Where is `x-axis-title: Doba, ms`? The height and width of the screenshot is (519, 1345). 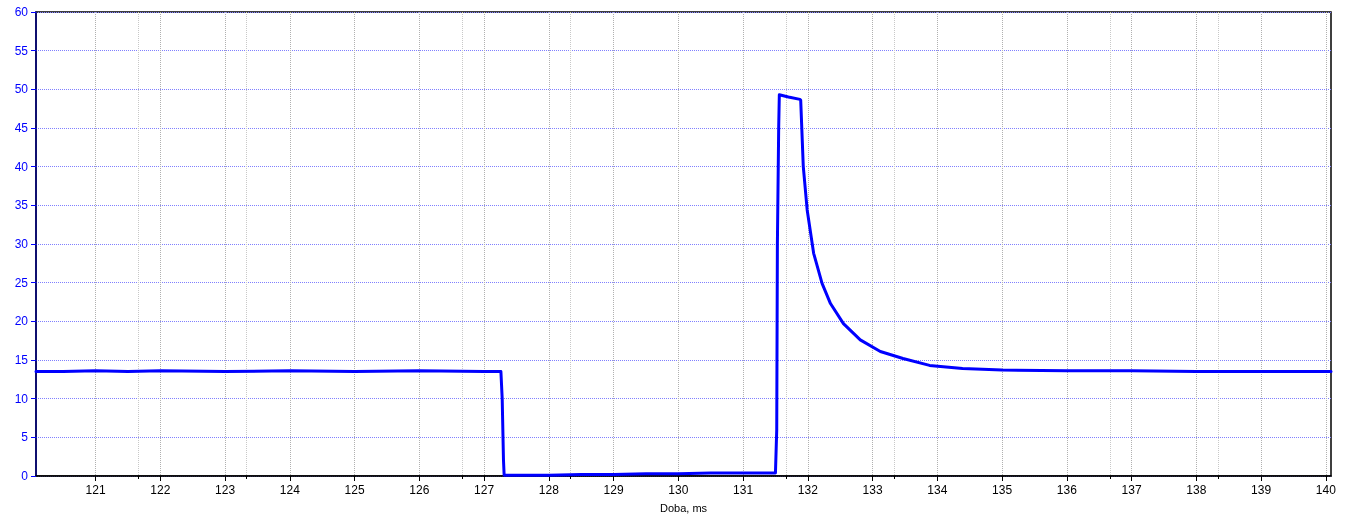
x-axis-title: Doba, ms is located at coordinates (683, 507).